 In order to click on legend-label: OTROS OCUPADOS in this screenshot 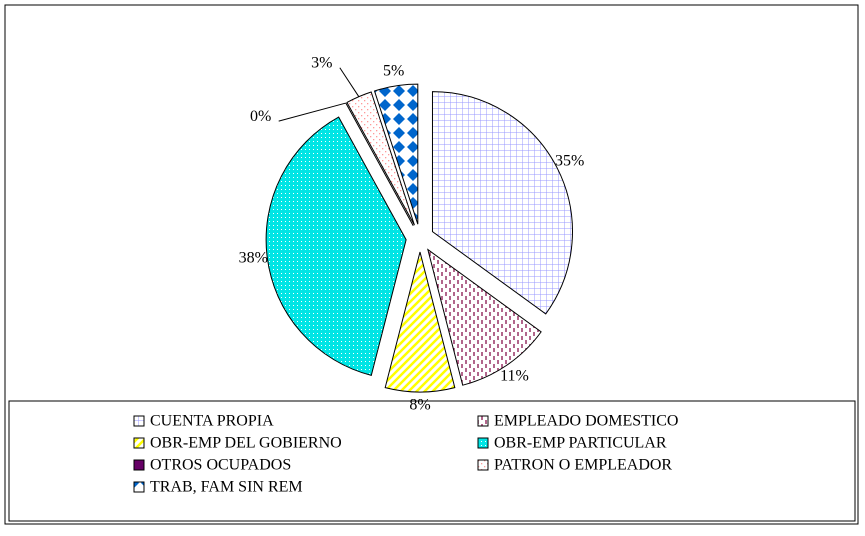, I will do `click(220, 465)`.